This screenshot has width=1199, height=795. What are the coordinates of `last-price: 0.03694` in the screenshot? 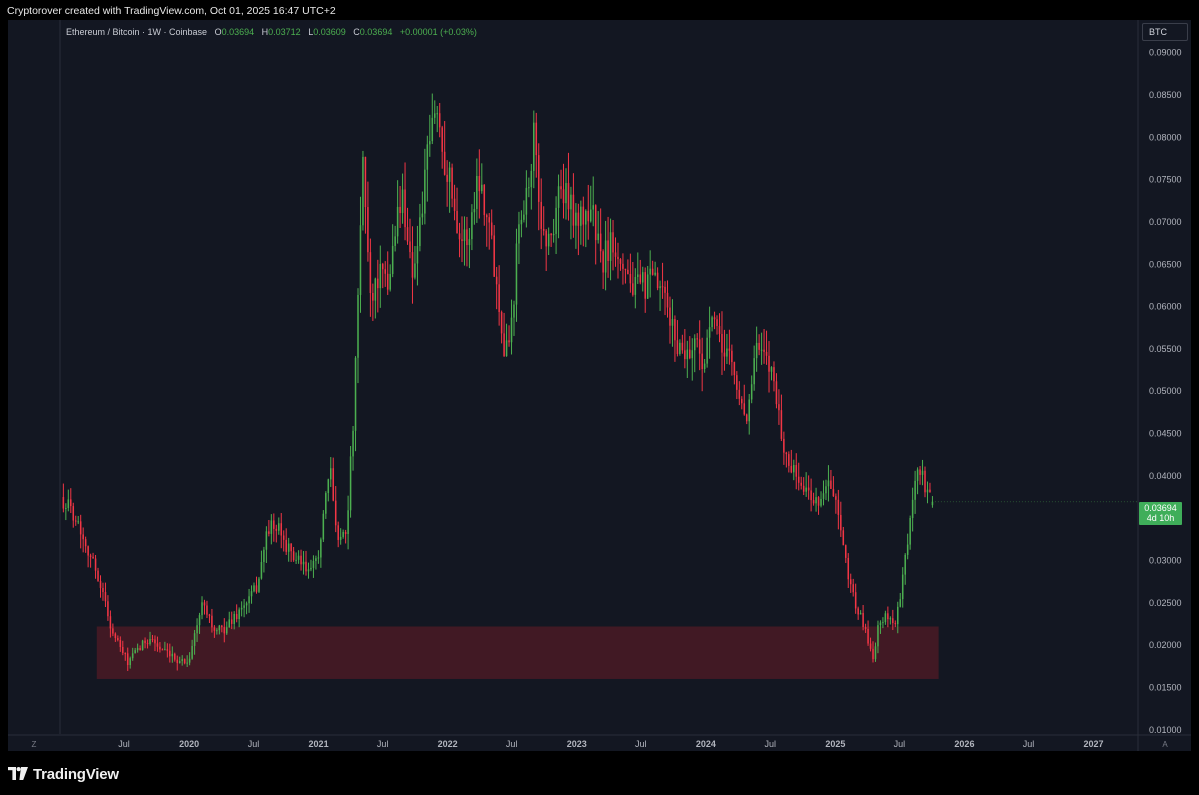 It's located at (1160, 508).